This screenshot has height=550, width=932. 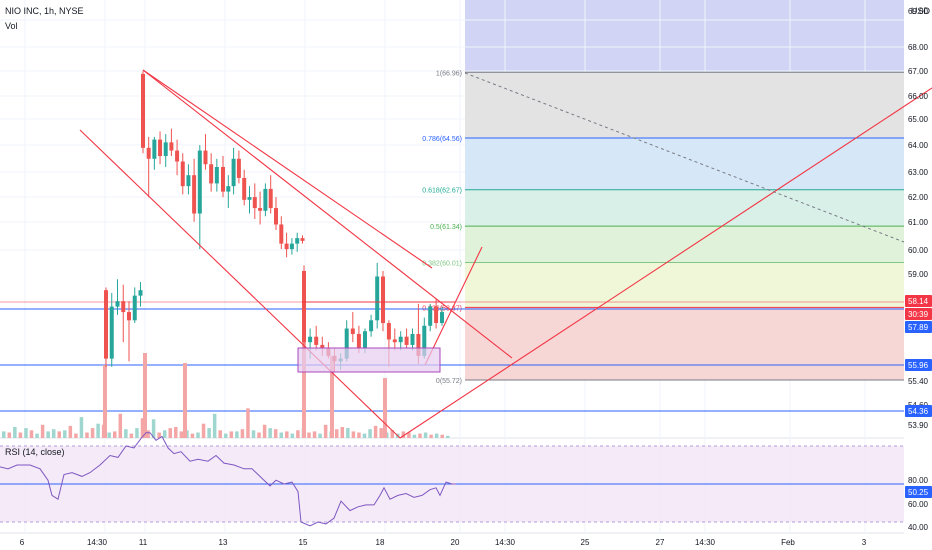 What do you see at coordinates (918, 527) in the screenshot?
I see `rsi-tick-label: 40.00` at bounding box center [918, 527].